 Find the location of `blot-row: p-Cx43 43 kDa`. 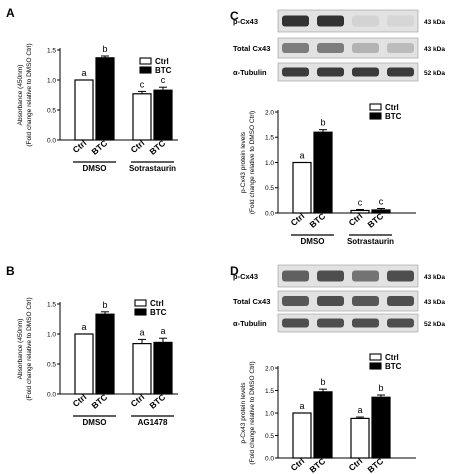

blot-row: p-Cx43 43 kDa is located at coordinates (339, 21).